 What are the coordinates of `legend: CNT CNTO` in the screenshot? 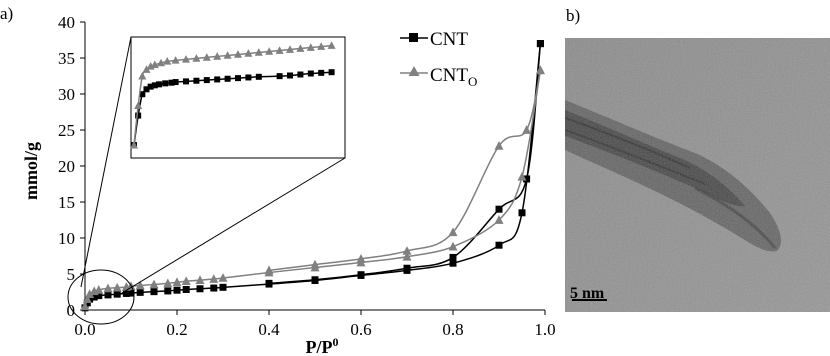 It's located at (438, 59).